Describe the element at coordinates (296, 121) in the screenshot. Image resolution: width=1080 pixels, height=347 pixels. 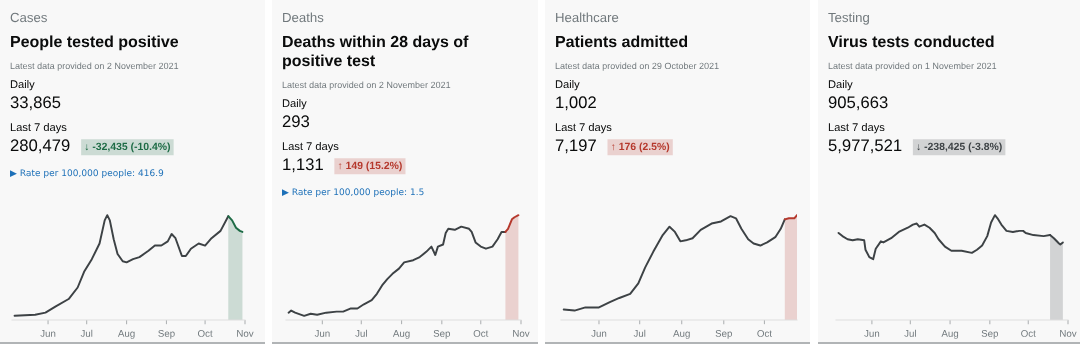
I see `text: 293` at that location.